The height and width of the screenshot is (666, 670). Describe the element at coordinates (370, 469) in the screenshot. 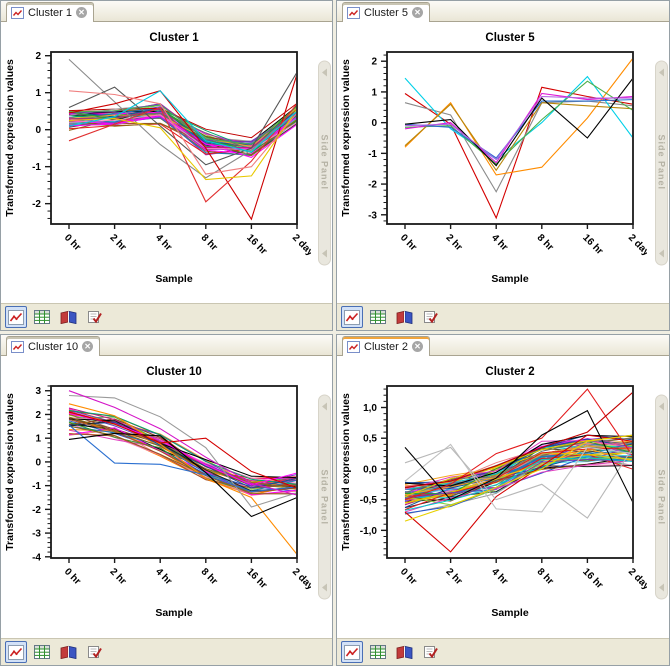

I see `svg-text: 0,0` at that location.